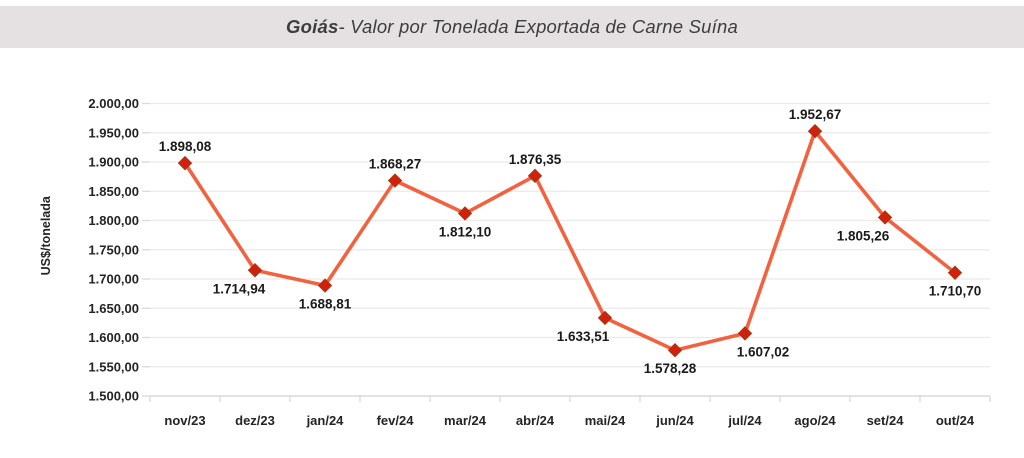  I want to click on chart-title-emphasis: Goiás, so click(312, 26).